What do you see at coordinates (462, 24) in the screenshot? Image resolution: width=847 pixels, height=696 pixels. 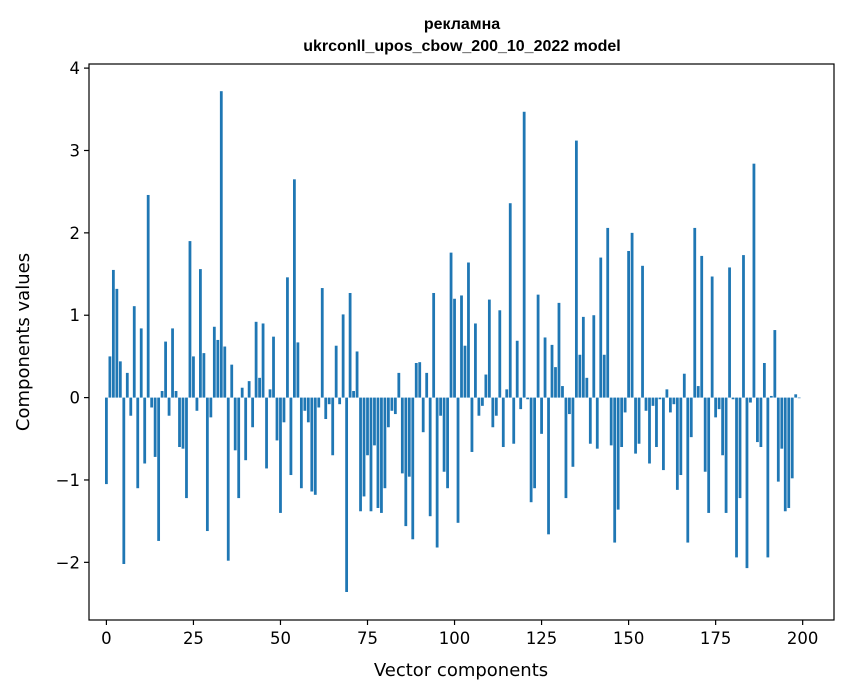 I see `chart-title: рекламна` at bounding box center [462, 24].